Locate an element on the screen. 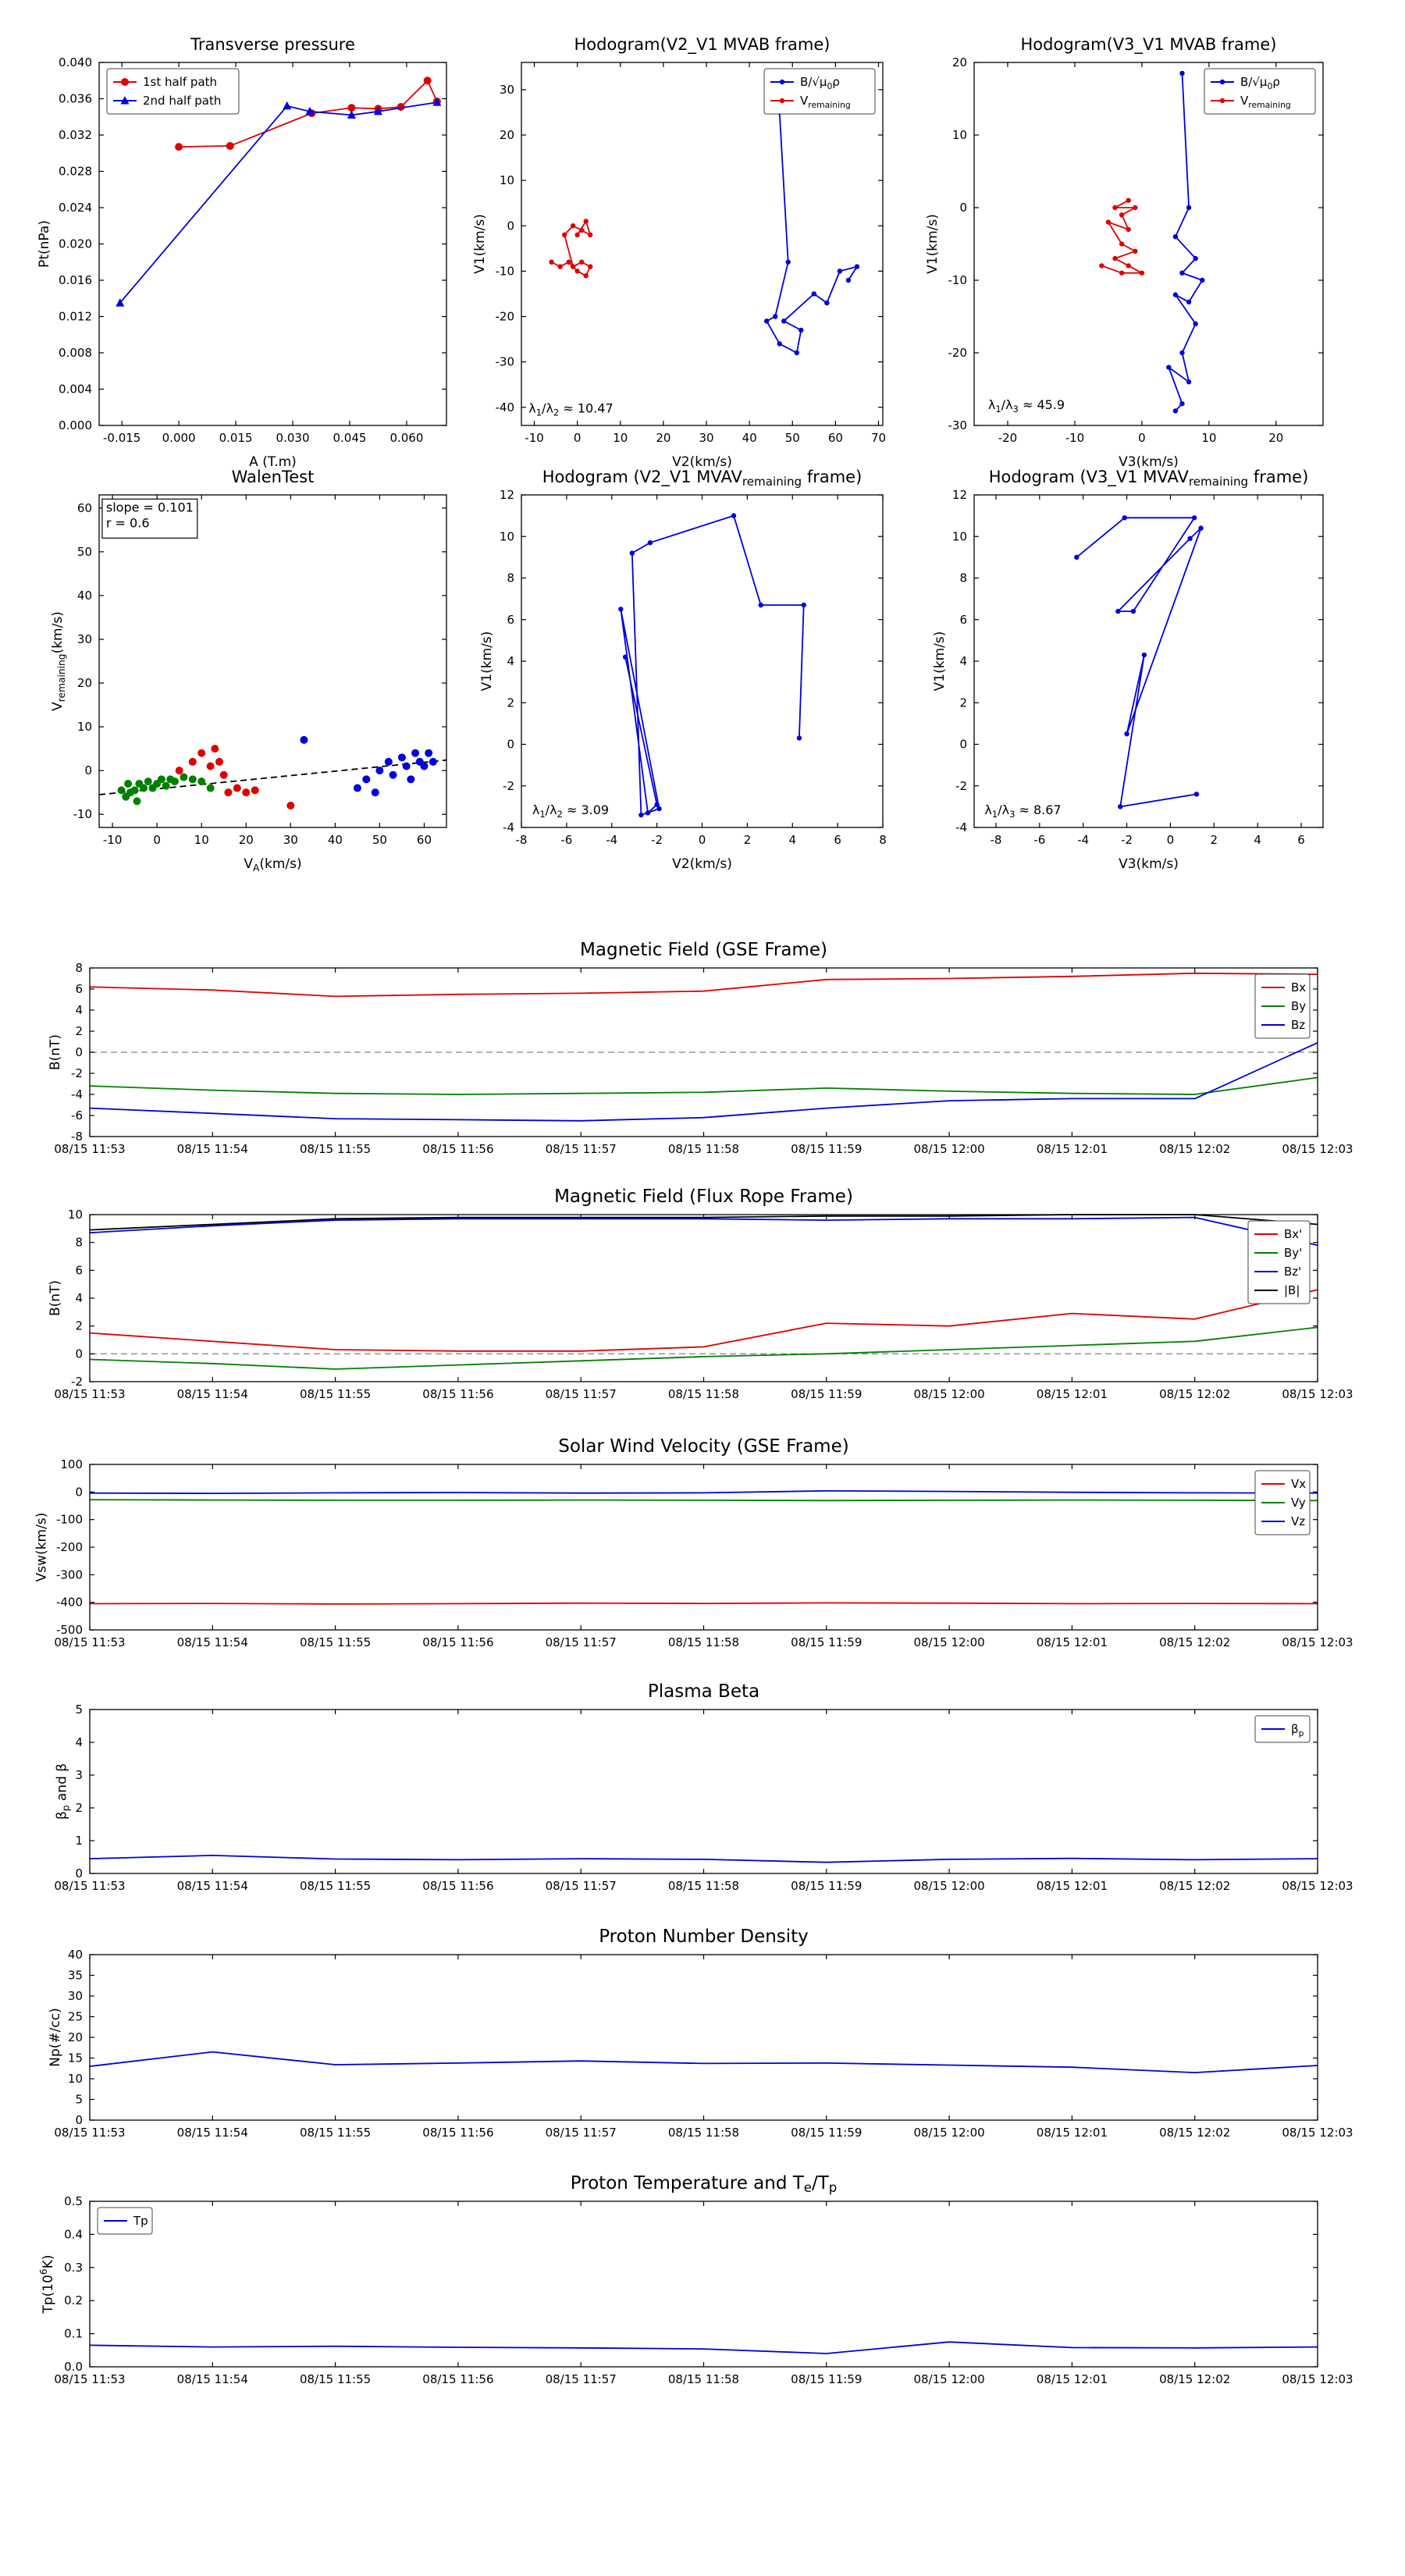 The image size is (1405, 2576). svg-text: 35 is located at coordinates (76, 1976).